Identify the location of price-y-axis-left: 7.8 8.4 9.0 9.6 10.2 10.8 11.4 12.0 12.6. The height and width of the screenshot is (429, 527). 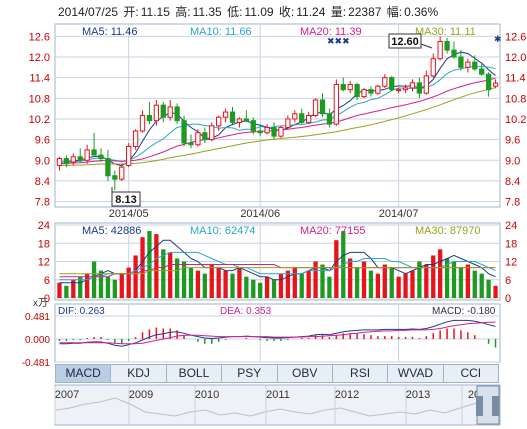
(39, 119).